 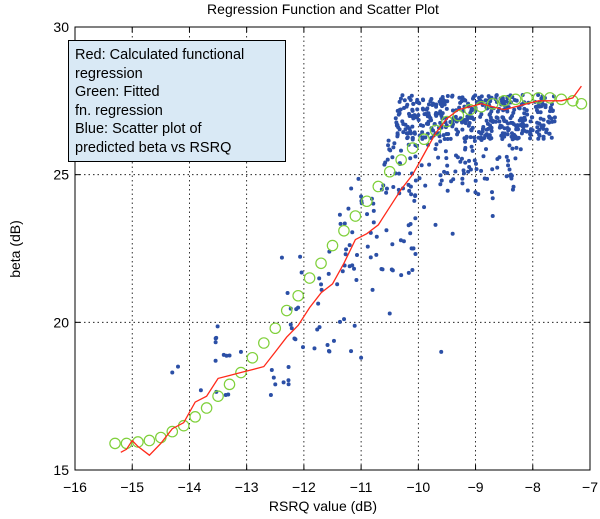 What do you see at coordinates (323, 9) in the screenshot?
I see `chart-title: Regression Function and Scatter Plot` at bounding box center [323, 9].